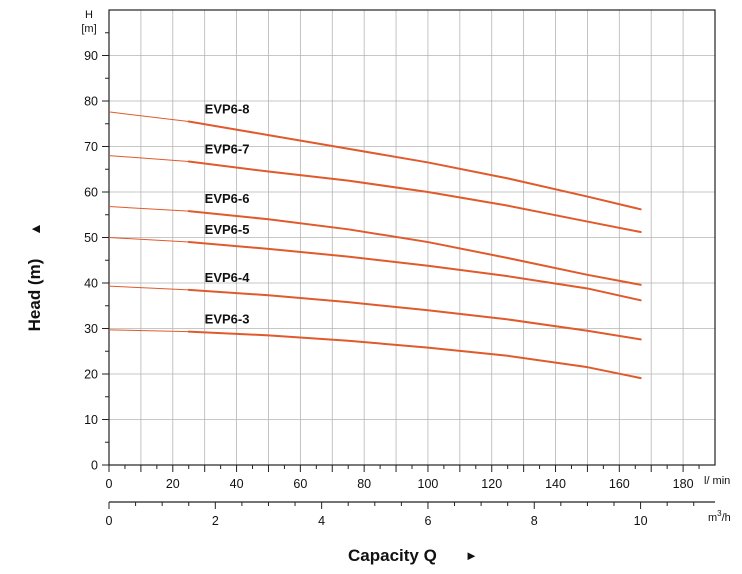  What do you see at coordinates (712, 518) in the screenshot?
I see `x-unit-m3h-base: m` at bounding box center [712, 518].